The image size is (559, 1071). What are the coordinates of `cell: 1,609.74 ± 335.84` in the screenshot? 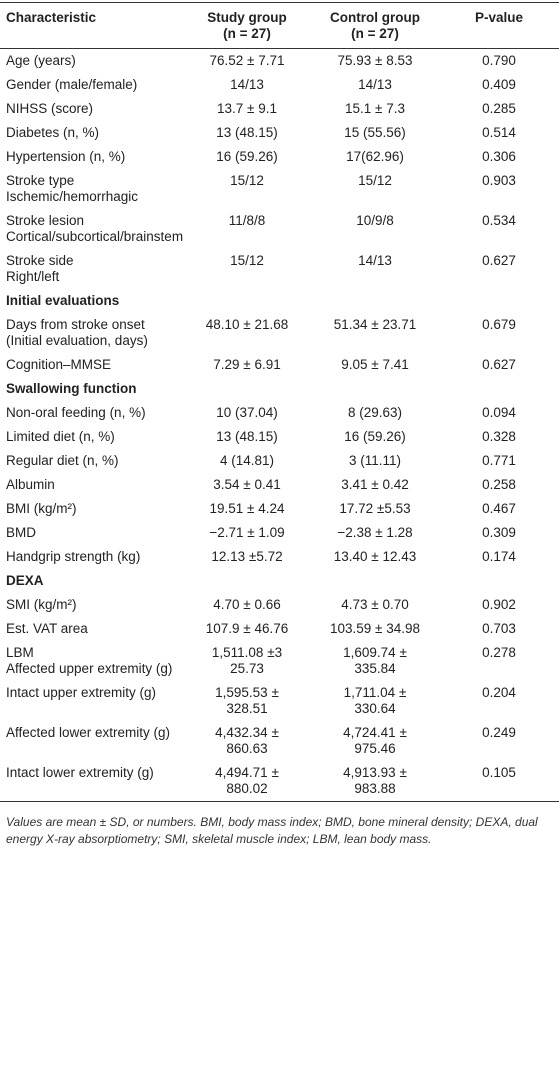 It's located at (375, 660).